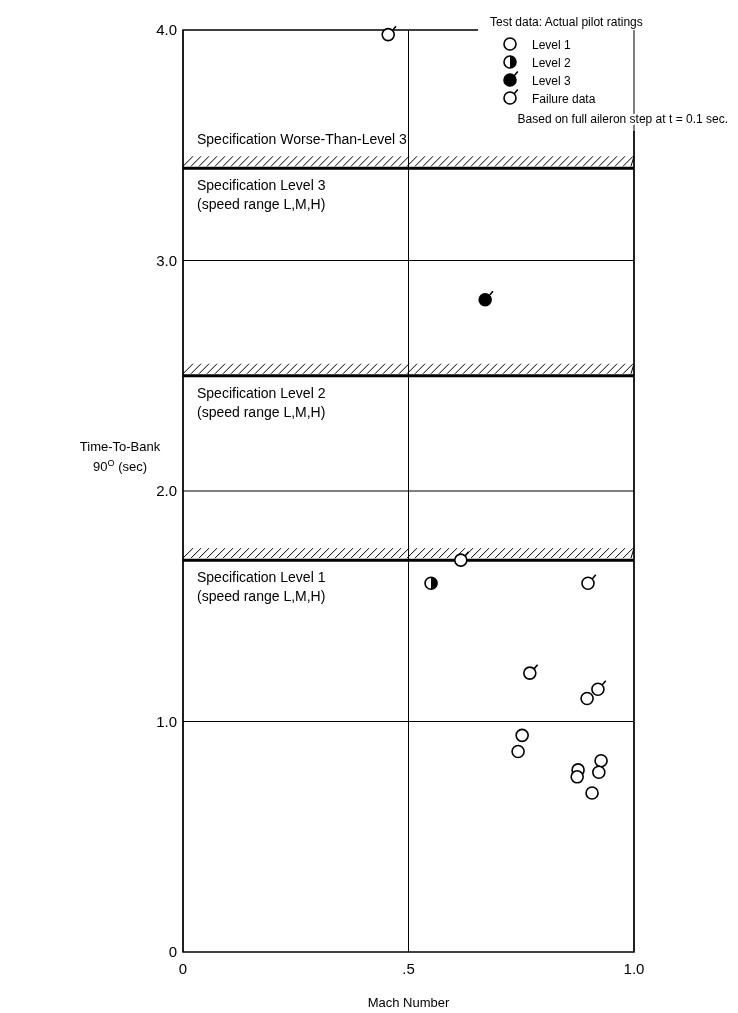 This screenshot has width=738, height=1013. Describe the element at coordinates (564, 99) in the screenshot. I see `legend-label: Failure data` at that location.